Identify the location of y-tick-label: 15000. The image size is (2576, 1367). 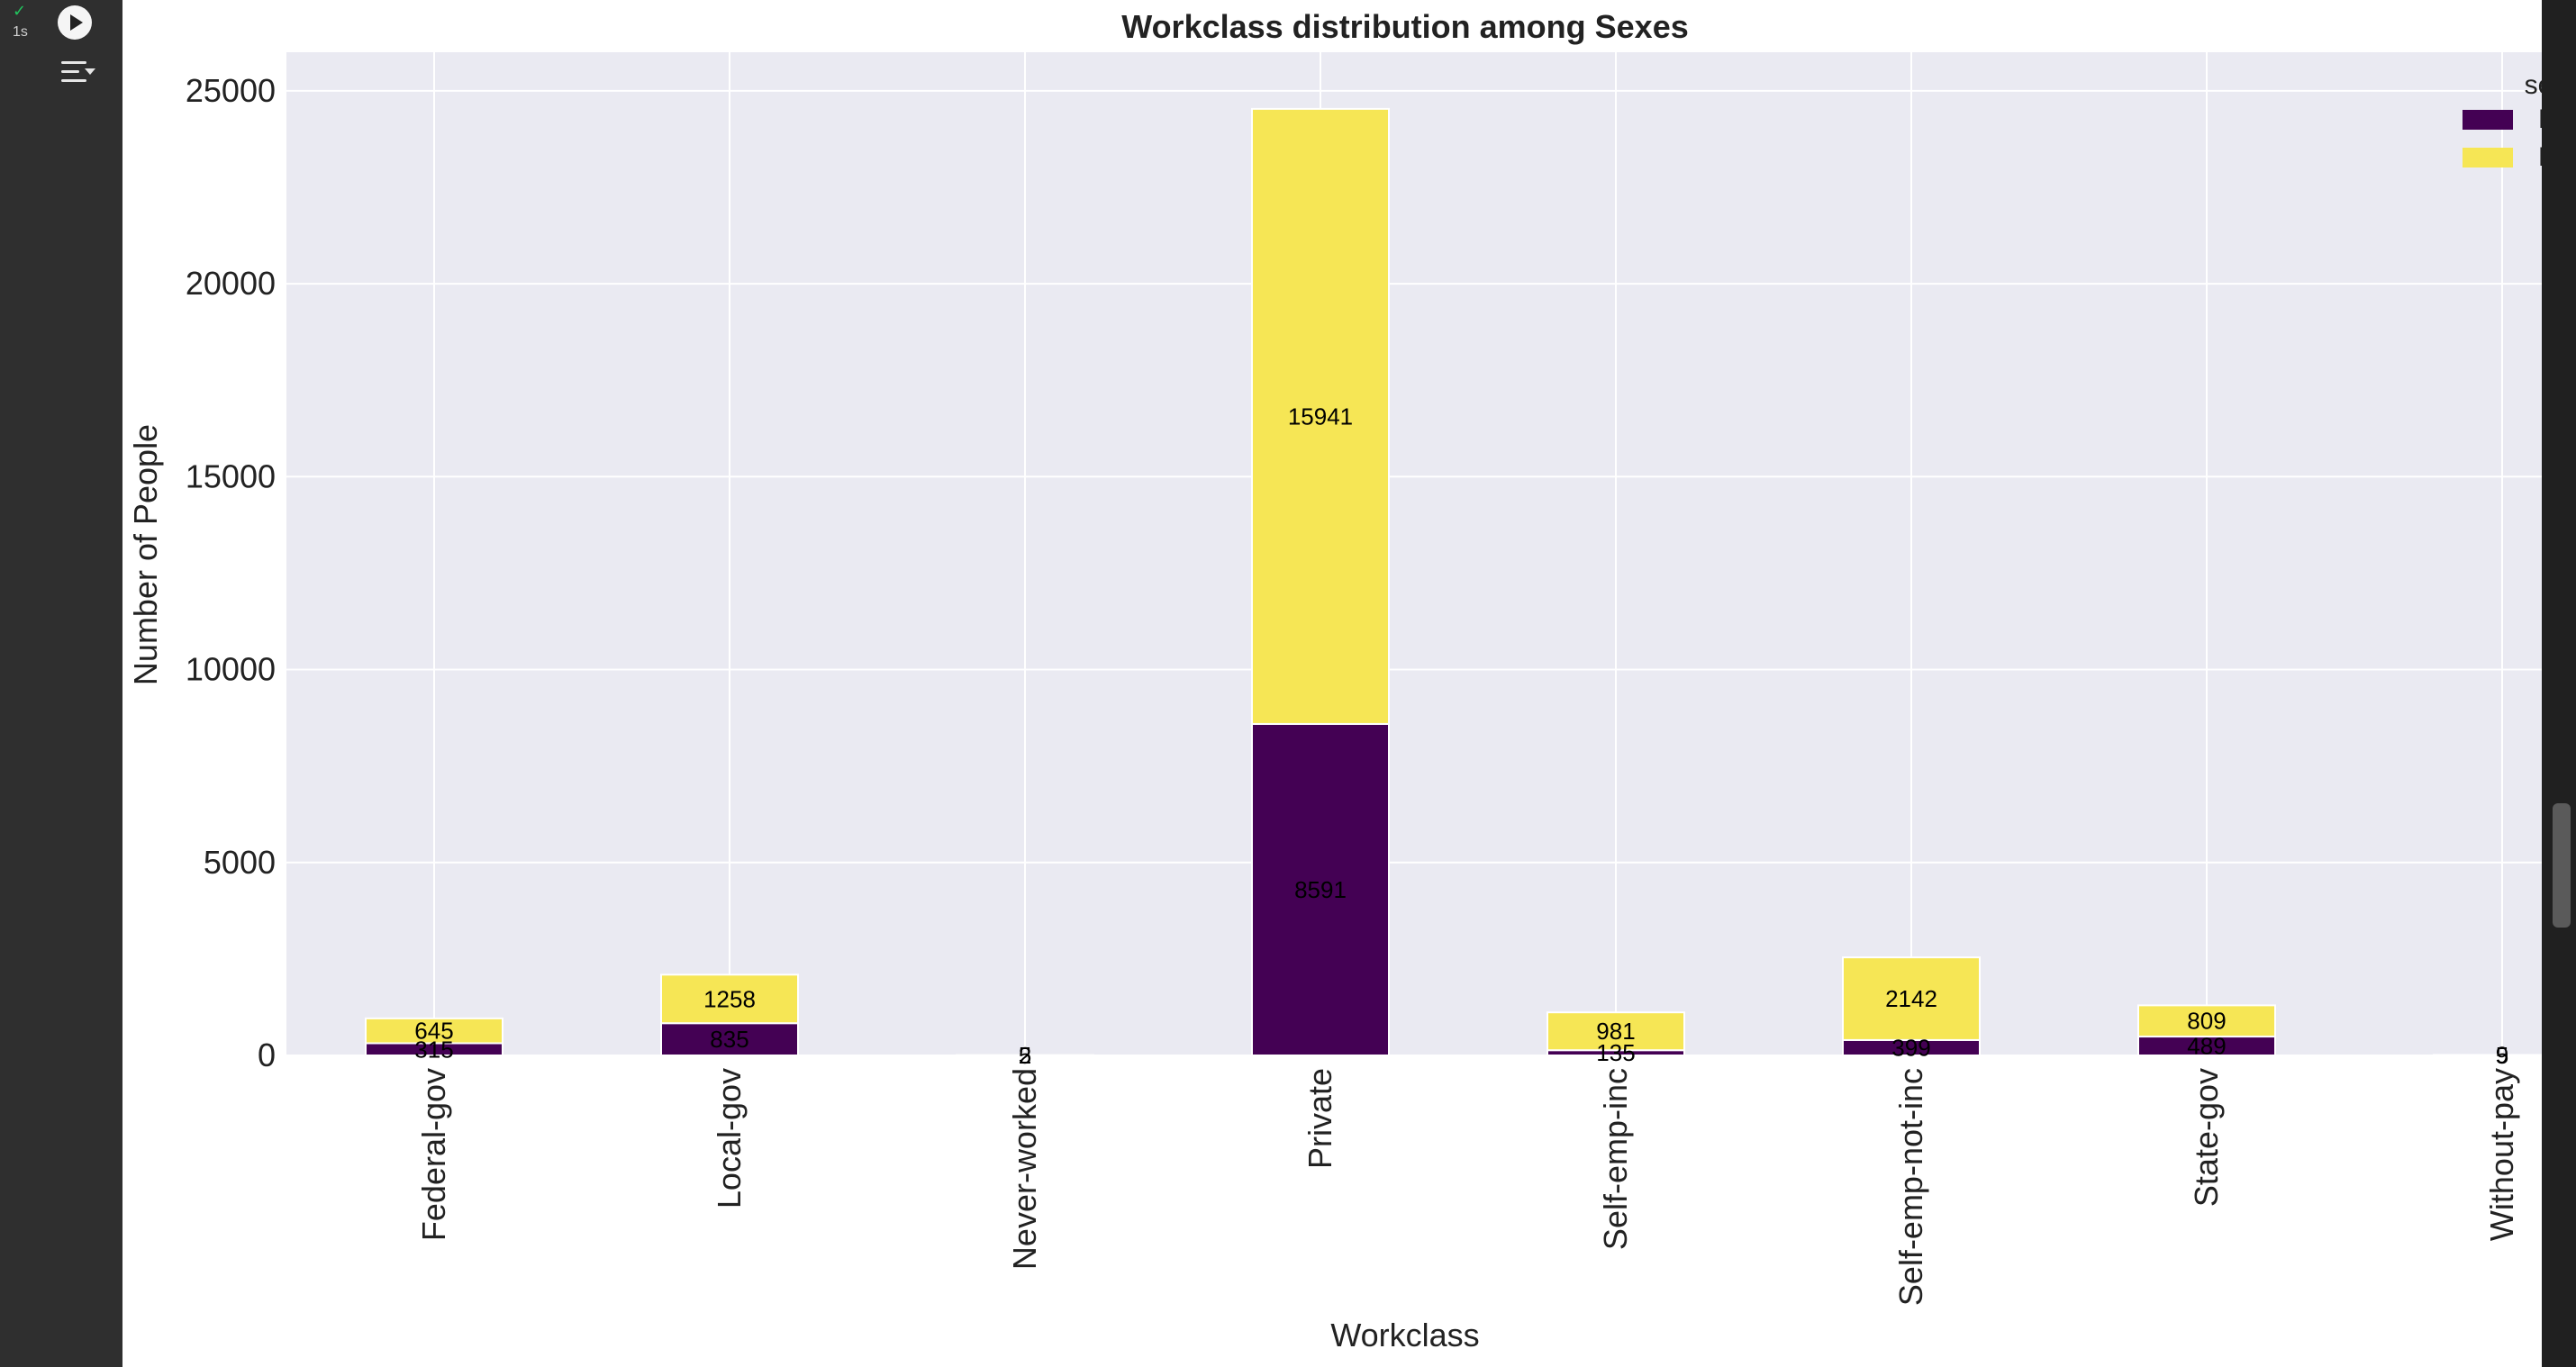
(231, 475).